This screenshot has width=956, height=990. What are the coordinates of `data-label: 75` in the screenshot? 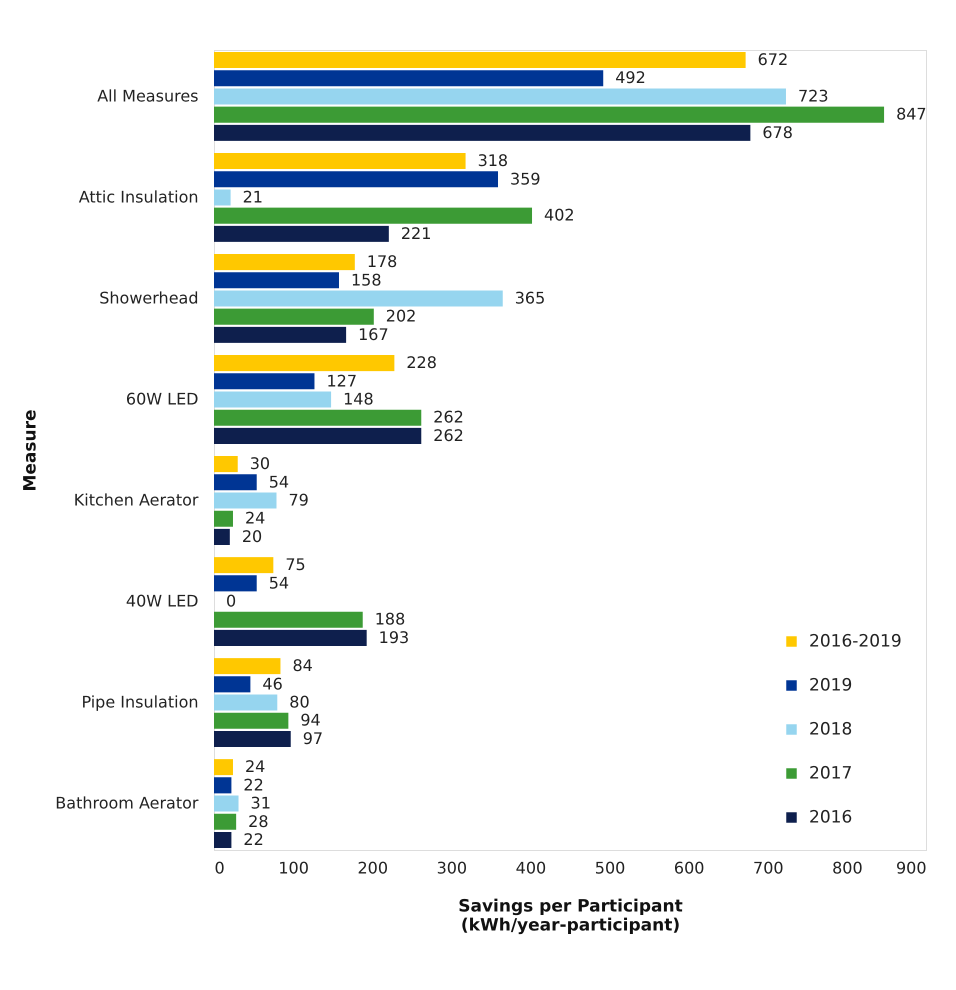 It's located at (295, 564).